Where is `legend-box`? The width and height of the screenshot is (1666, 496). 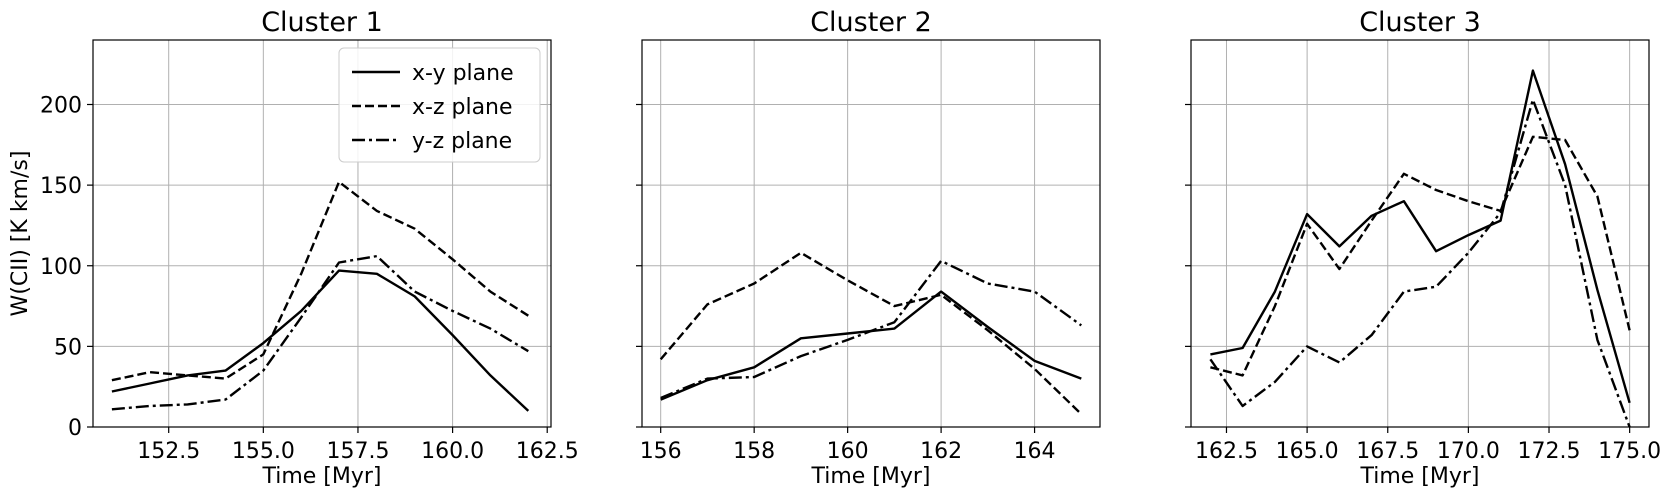
legend-box is located at coordinates (439, 105).